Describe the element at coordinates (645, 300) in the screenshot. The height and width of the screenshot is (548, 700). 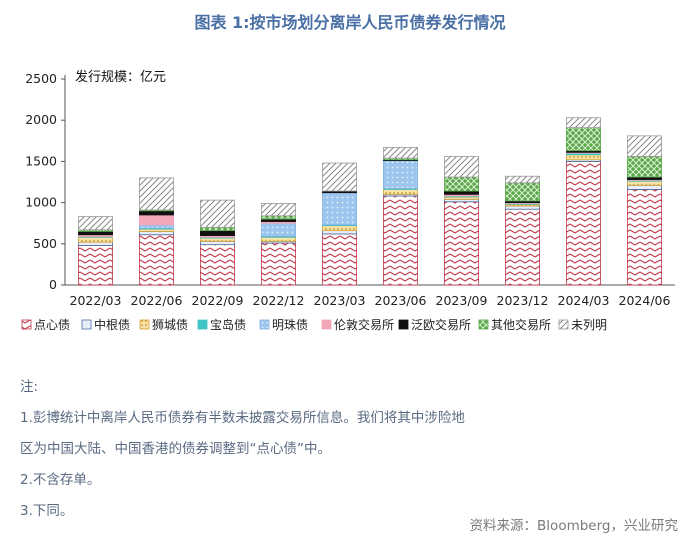
I see `x-tick-label: 2024/06` at that location.